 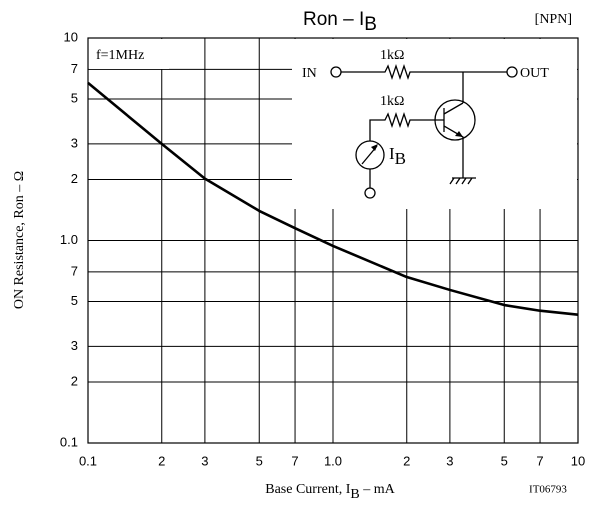 I want to click on circuit, so click(x=424, y=131).